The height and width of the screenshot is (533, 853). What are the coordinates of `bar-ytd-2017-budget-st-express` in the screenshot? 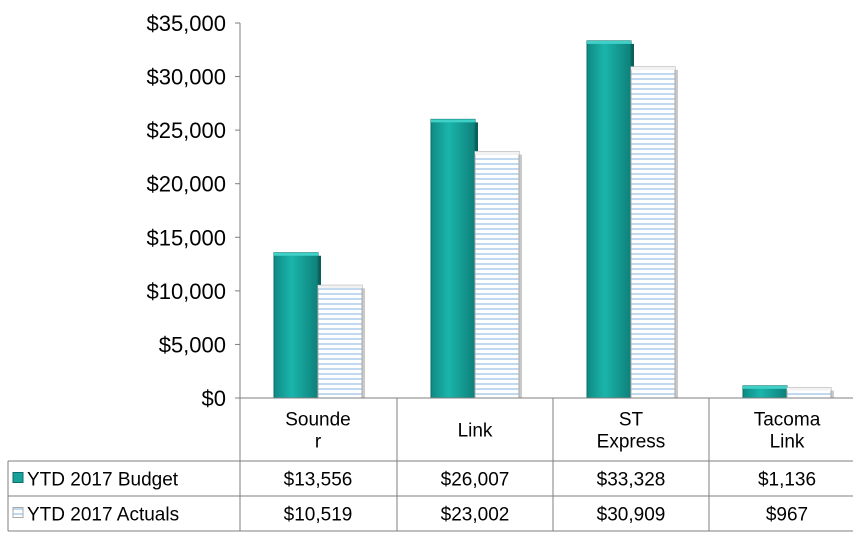 It's located at (609, 219).